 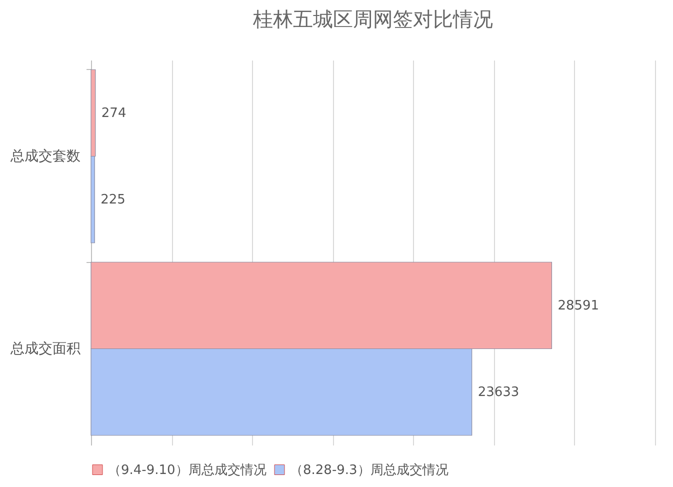 What do you see at coordinates (113, 200) in the screenshot?
I see `data-label: 225` at bounding box center [113, 200].